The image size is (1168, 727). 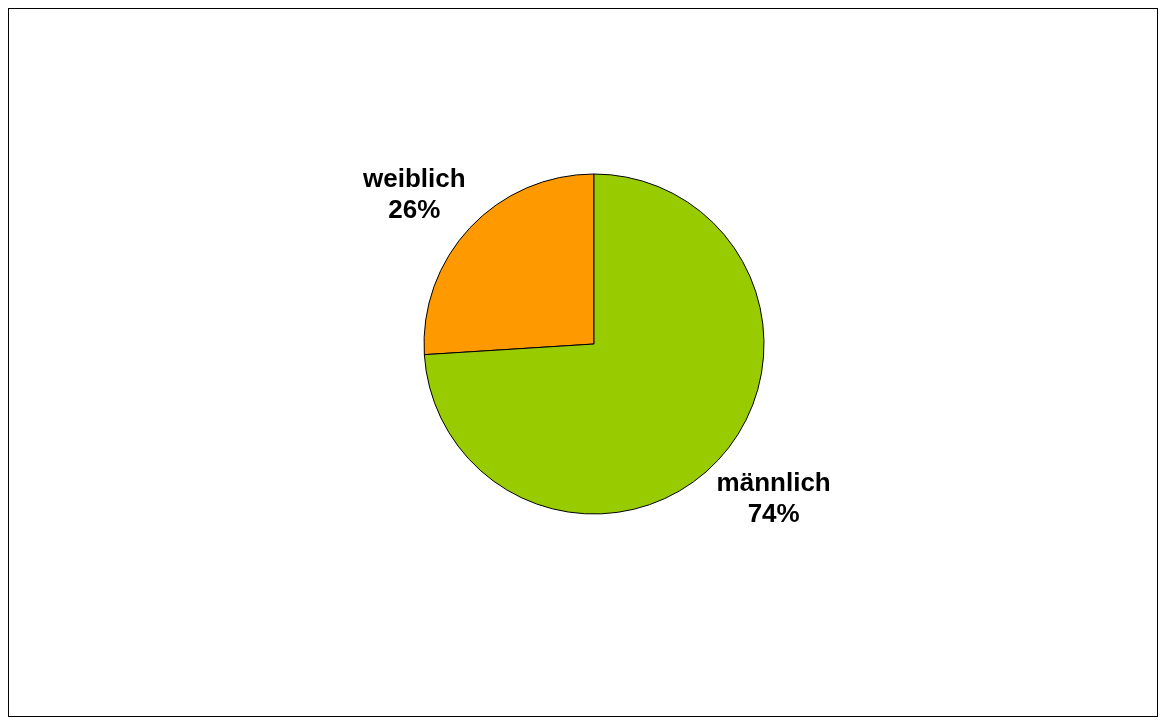 I want to click on slice-label: weiblich, so click(x=414, y=177).